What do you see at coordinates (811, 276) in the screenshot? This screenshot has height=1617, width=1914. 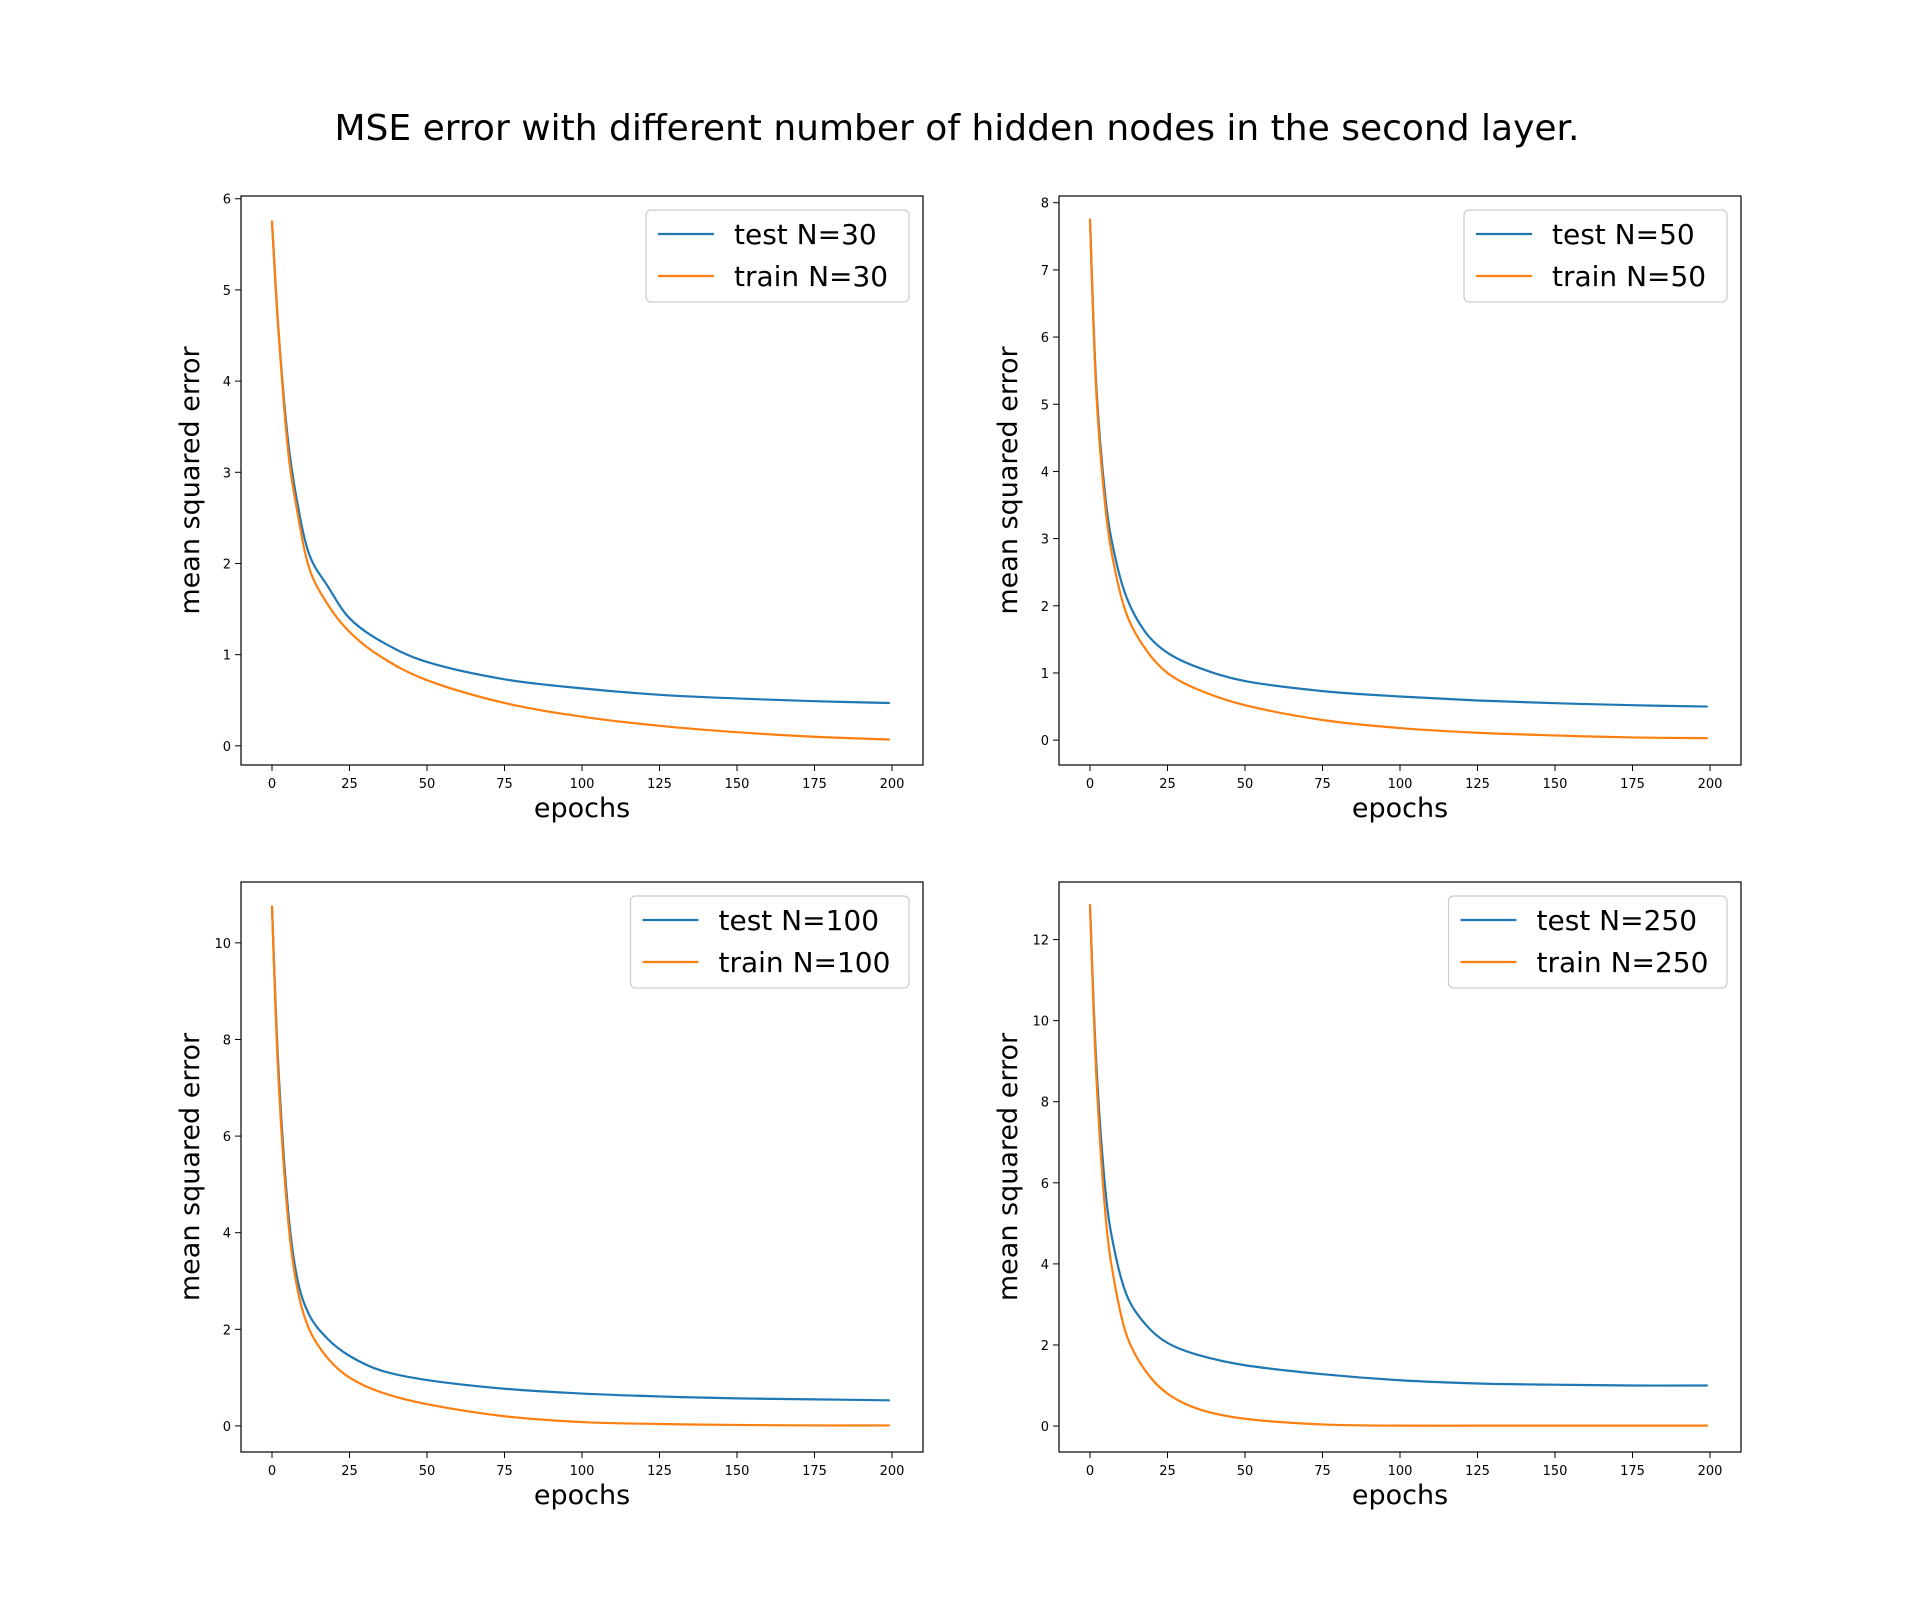 I see `legend-label-train: train N=30` at bounding box center [811, 276].